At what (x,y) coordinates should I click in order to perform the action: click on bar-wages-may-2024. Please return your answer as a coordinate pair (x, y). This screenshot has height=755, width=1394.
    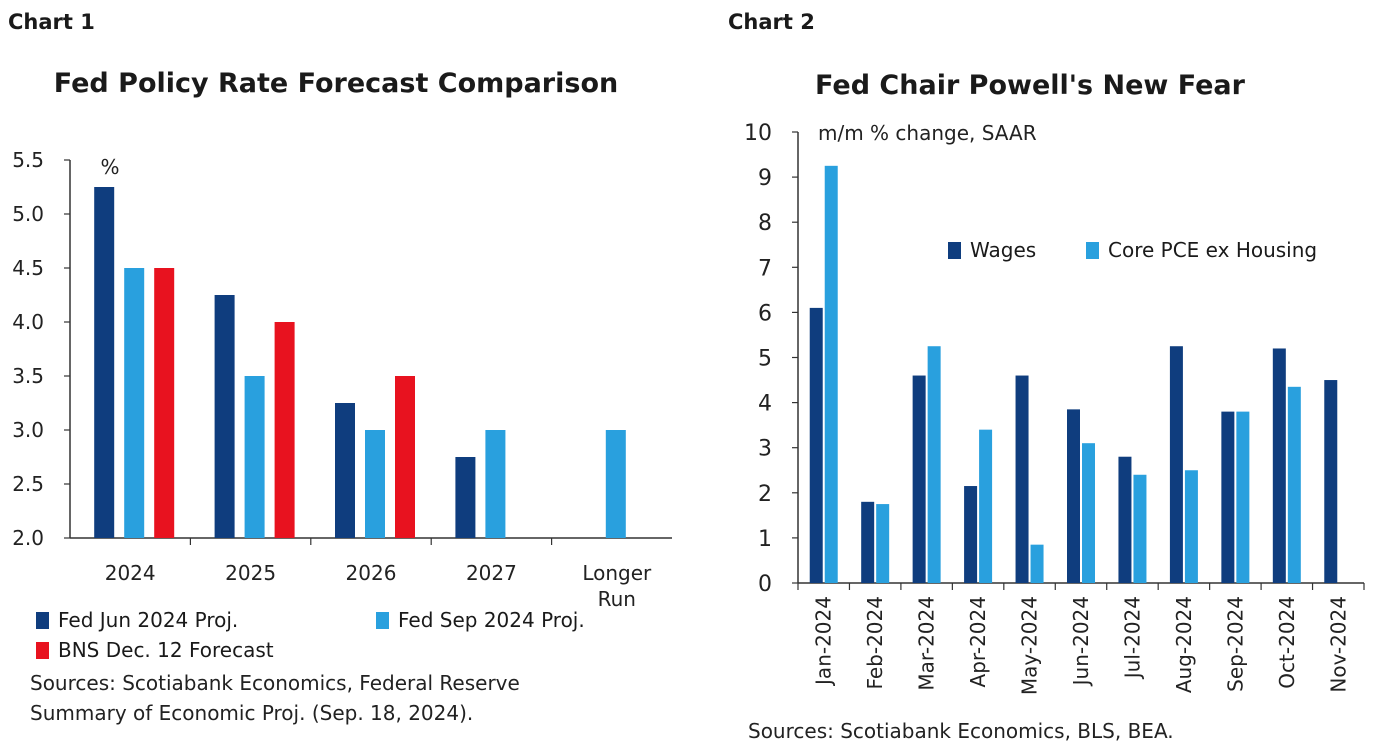
    Looking at the image, I should click on (1022, 479).